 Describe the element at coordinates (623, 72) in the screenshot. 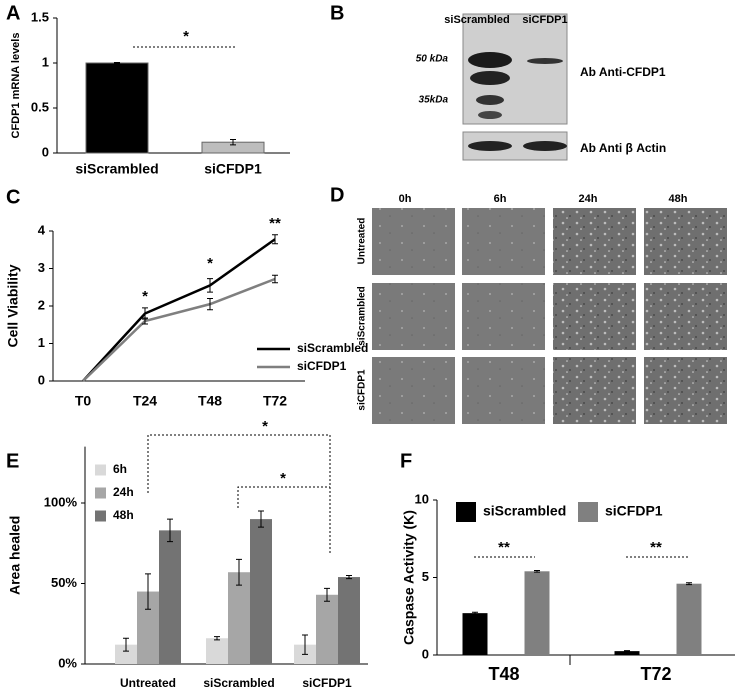

I see `antibody-label: Ab Anti-CFDP1` at that location.